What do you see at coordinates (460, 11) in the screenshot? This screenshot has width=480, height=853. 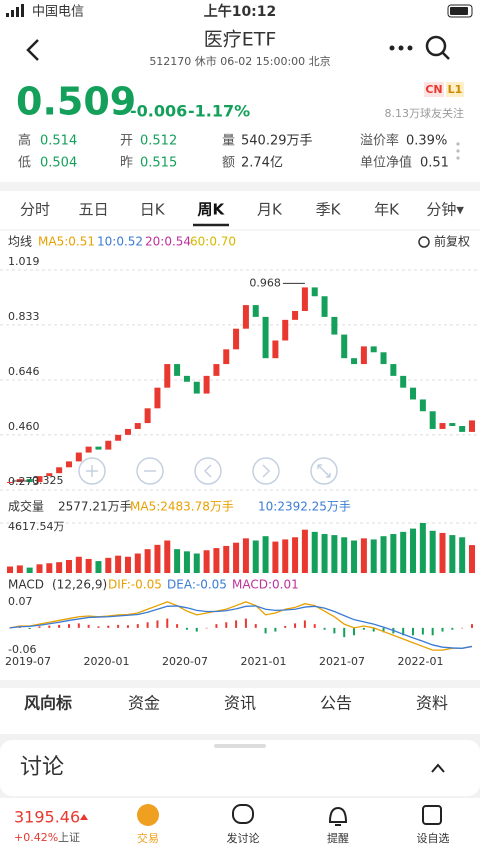 I see `battery-icon` at bounding box center [460, 11].